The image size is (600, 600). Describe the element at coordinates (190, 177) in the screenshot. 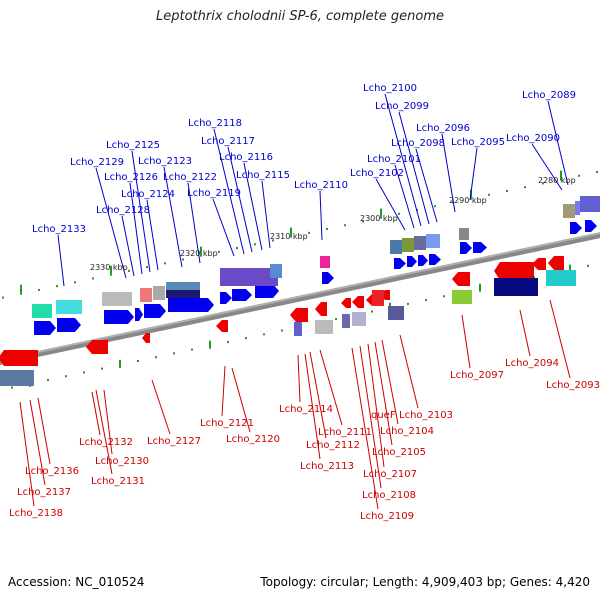

I see `gene-label: Lcho_2122` at that location.